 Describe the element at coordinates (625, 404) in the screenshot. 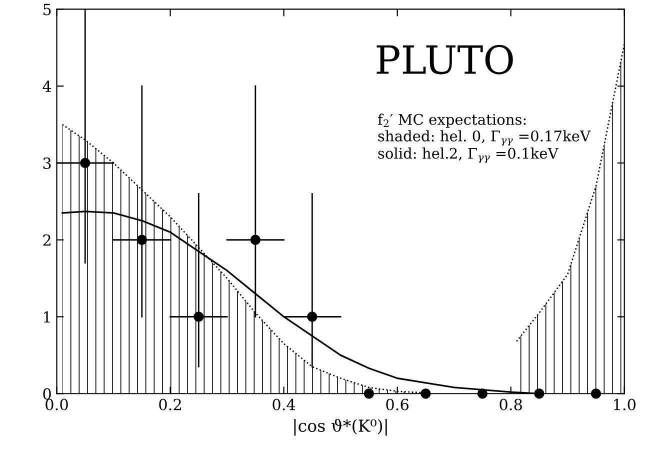

I see `x-tick-label: 1.0` at that location.